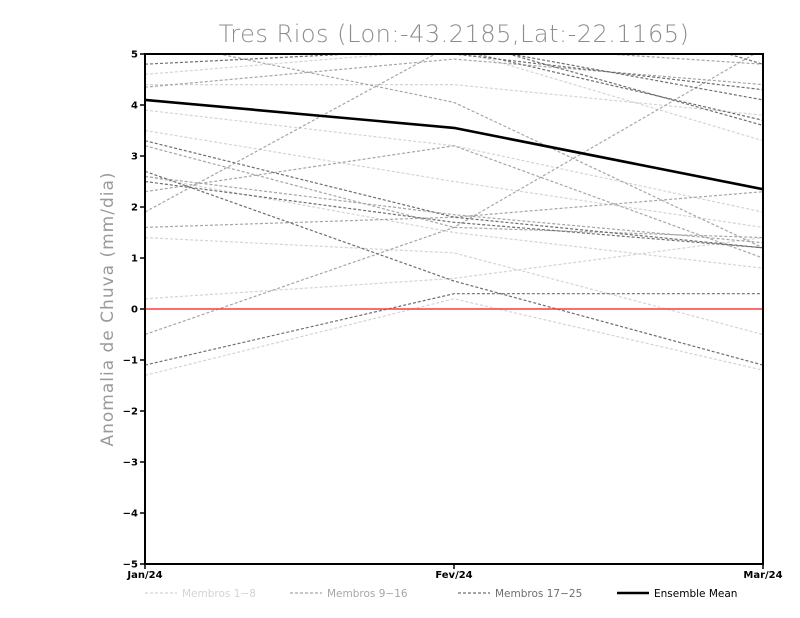  I want to click on series-line-group2-member5, so click(454, 209).